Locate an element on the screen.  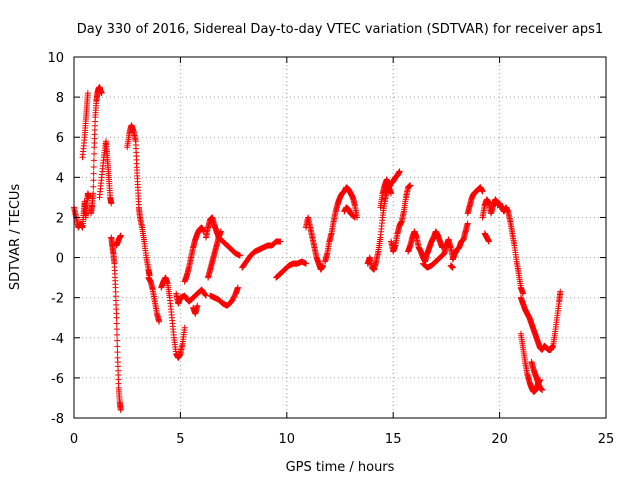
y-tick-label: -2 is located at coordinates (57, 299).